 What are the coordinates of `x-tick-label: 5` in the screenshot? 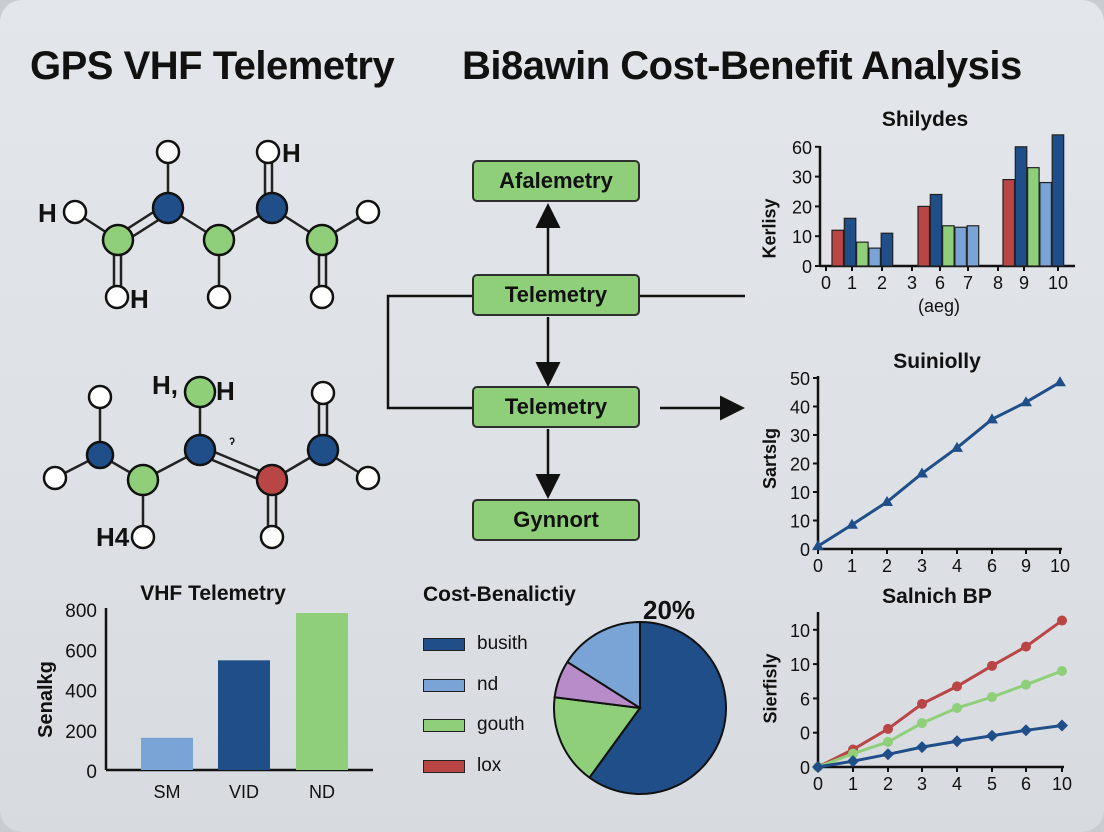 It's located at (992, 784).